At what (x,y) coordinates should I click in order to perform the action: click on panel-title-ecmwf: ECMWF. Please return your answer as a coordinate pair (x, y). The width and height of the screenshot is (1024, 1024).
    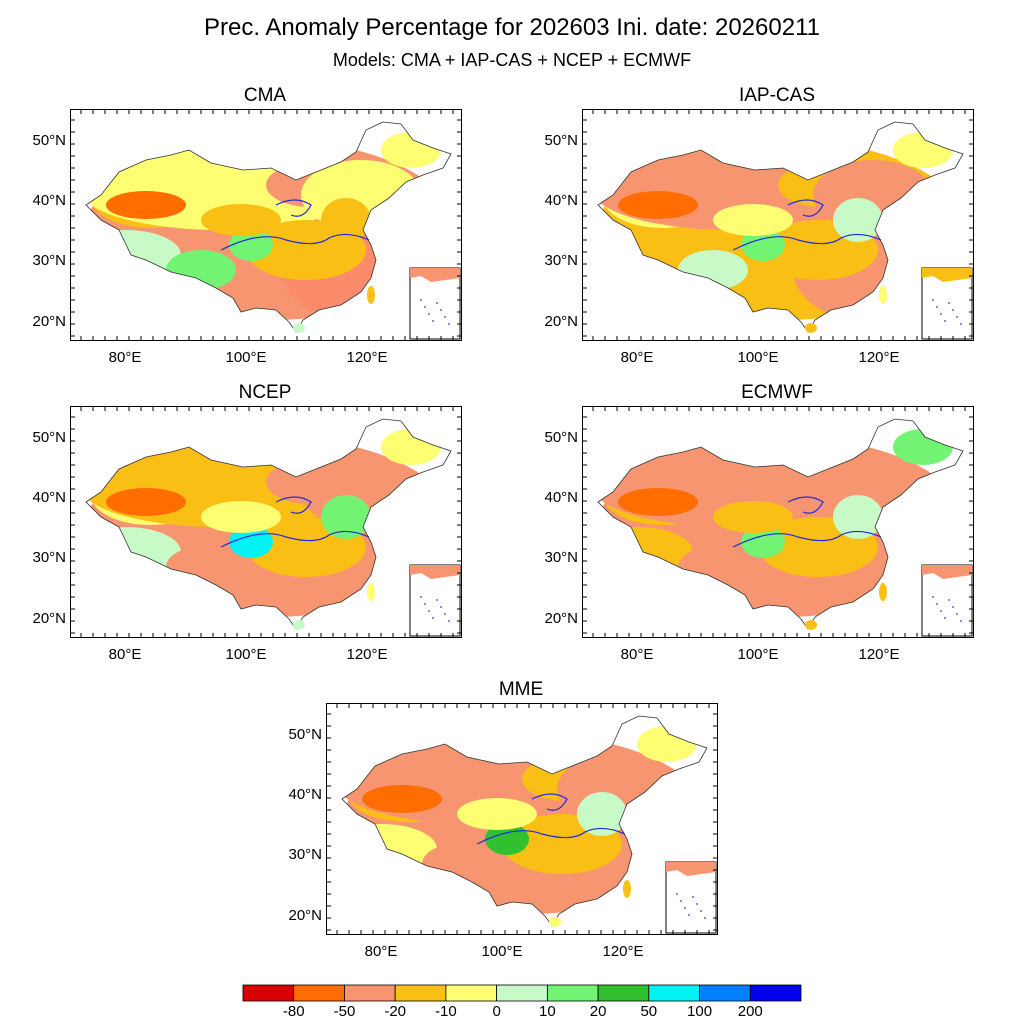
    Looking at the image, I should click on (777, 392).